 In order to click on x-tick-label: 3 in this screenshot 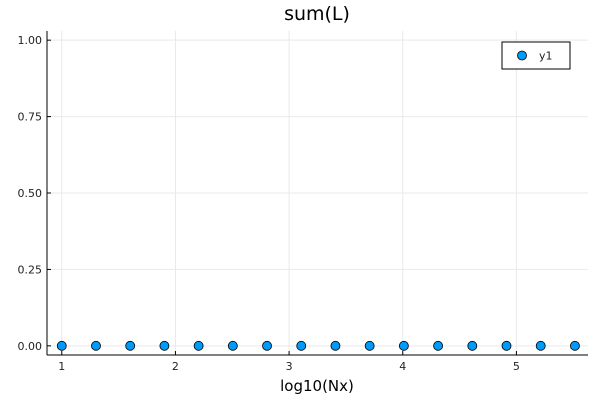, I will do `click(289, 366)`.